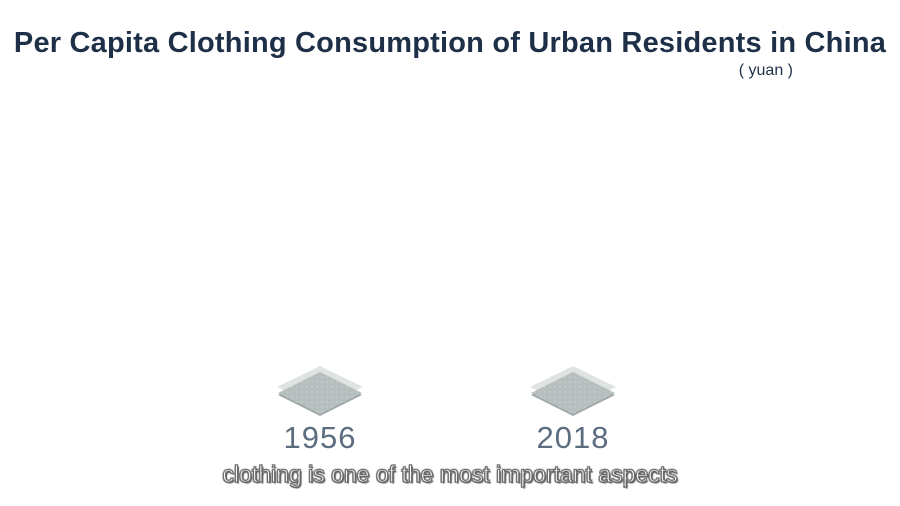  I want to click on platform-group-1956: 1956, so click(320, 411).